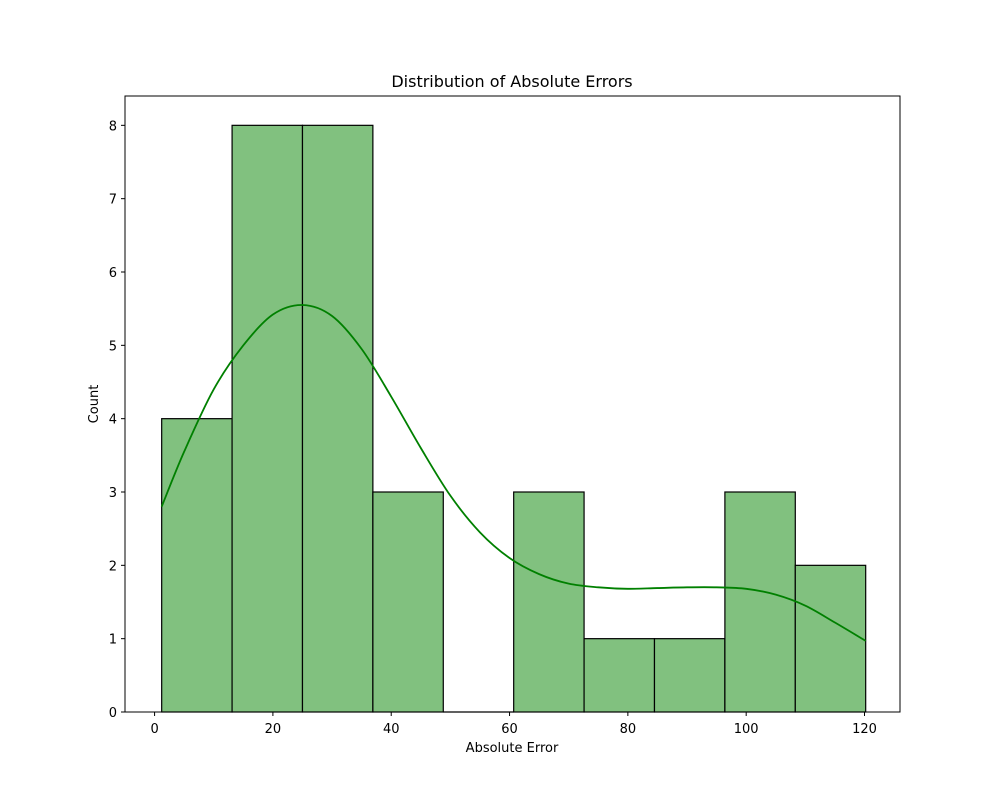 This screenshot has width=1000, height=800. Describe the element at coordinates (94, 404) in the screenshot. I see `y-axis-label: Count` at that location.